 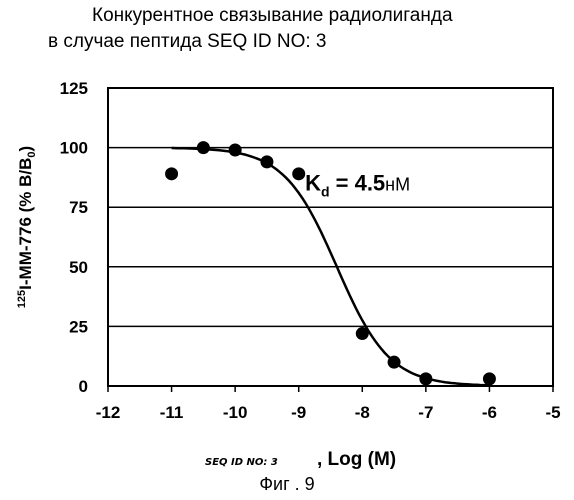 What do you see at coordinates (325, 192) in the screenshot?
I see `kd-subscript: d` at bounding box center [325, 192].